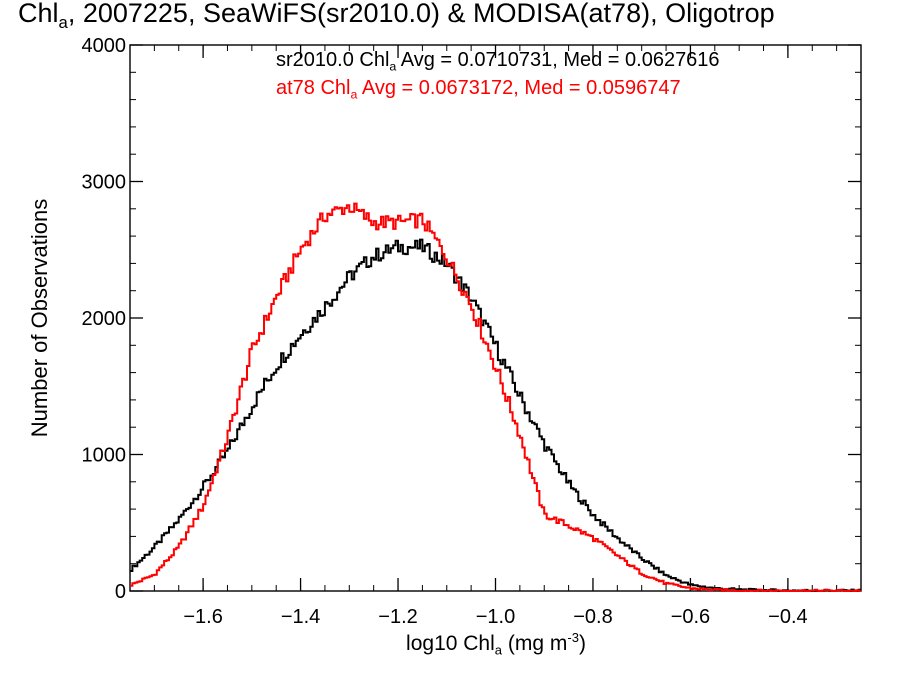 The height and width of the screenshot is (675, 900). I want to click on y-tick-label: 1000, so click(104, 456).